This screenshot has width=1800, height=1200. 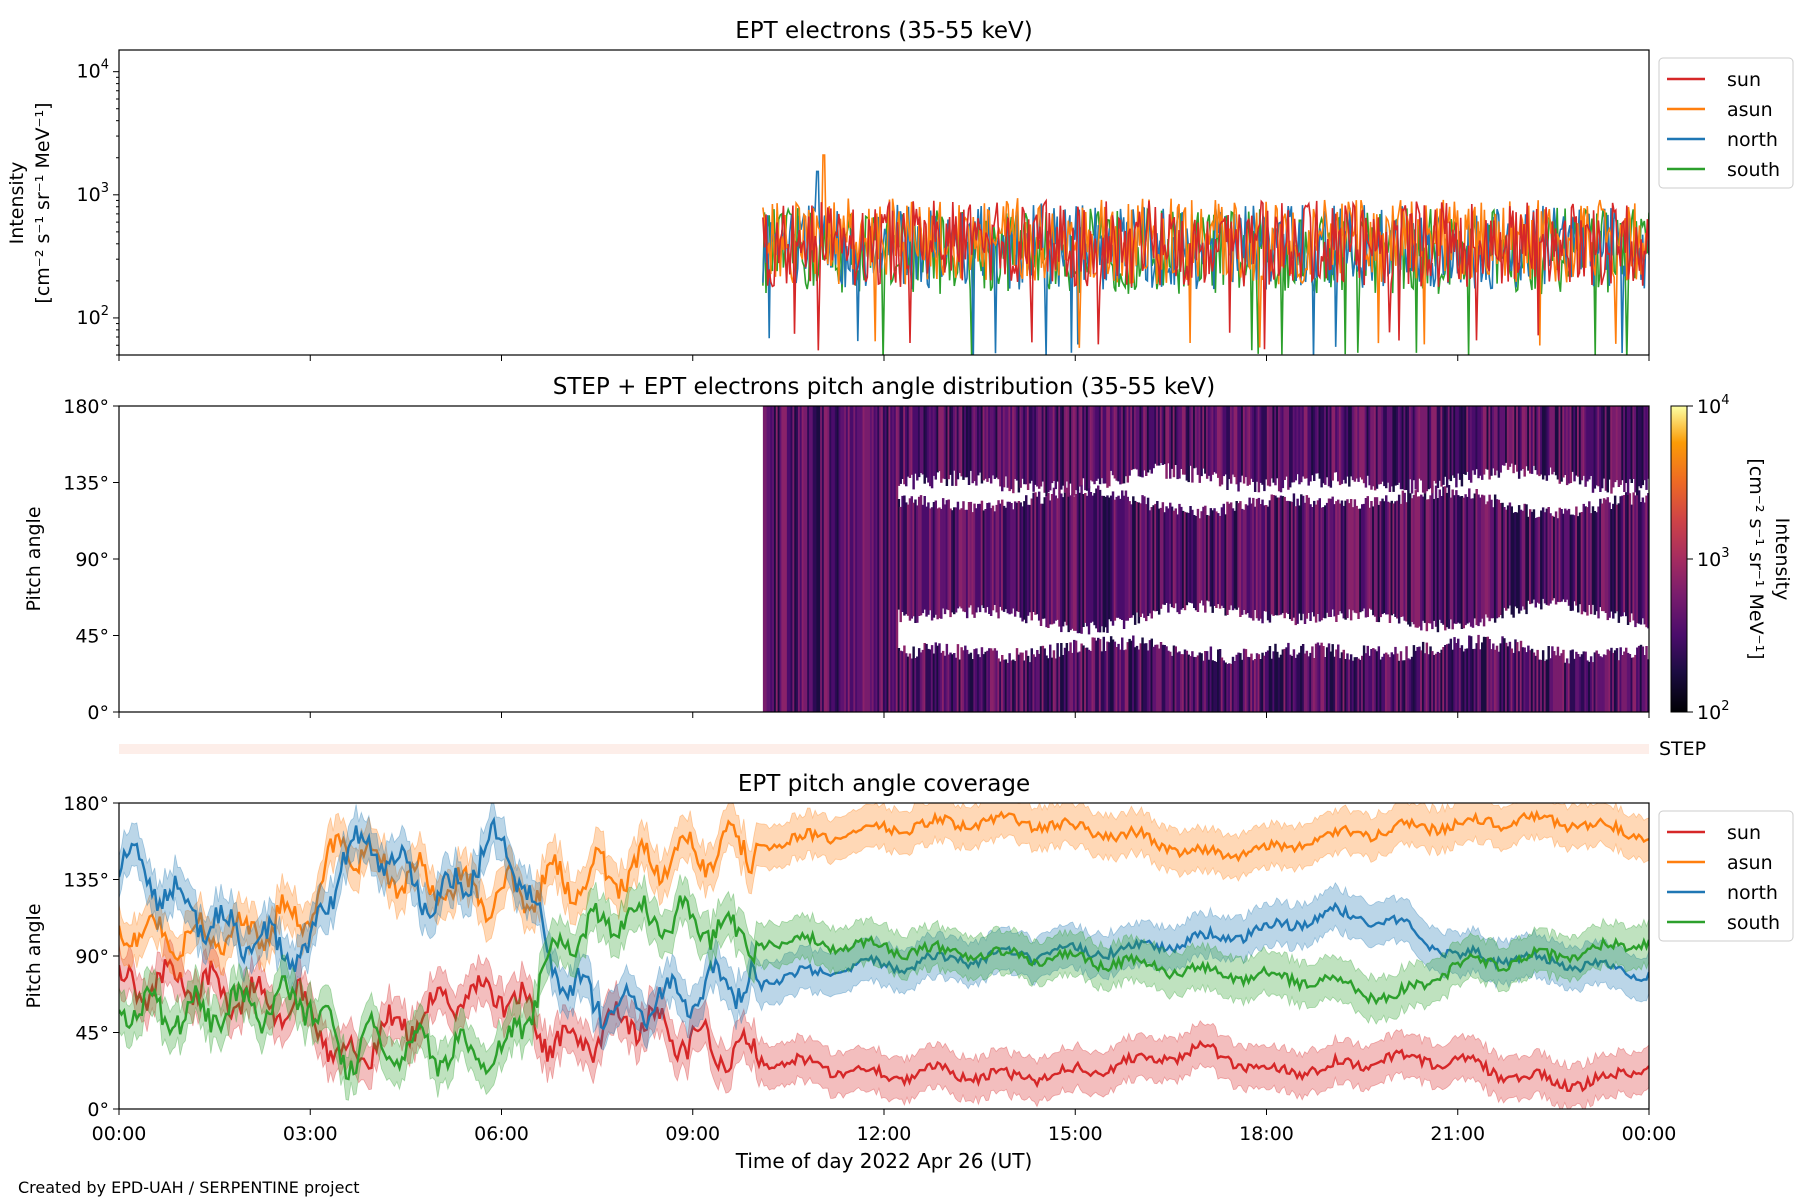 I want to click on step-strip, so click(x=884, y=749).